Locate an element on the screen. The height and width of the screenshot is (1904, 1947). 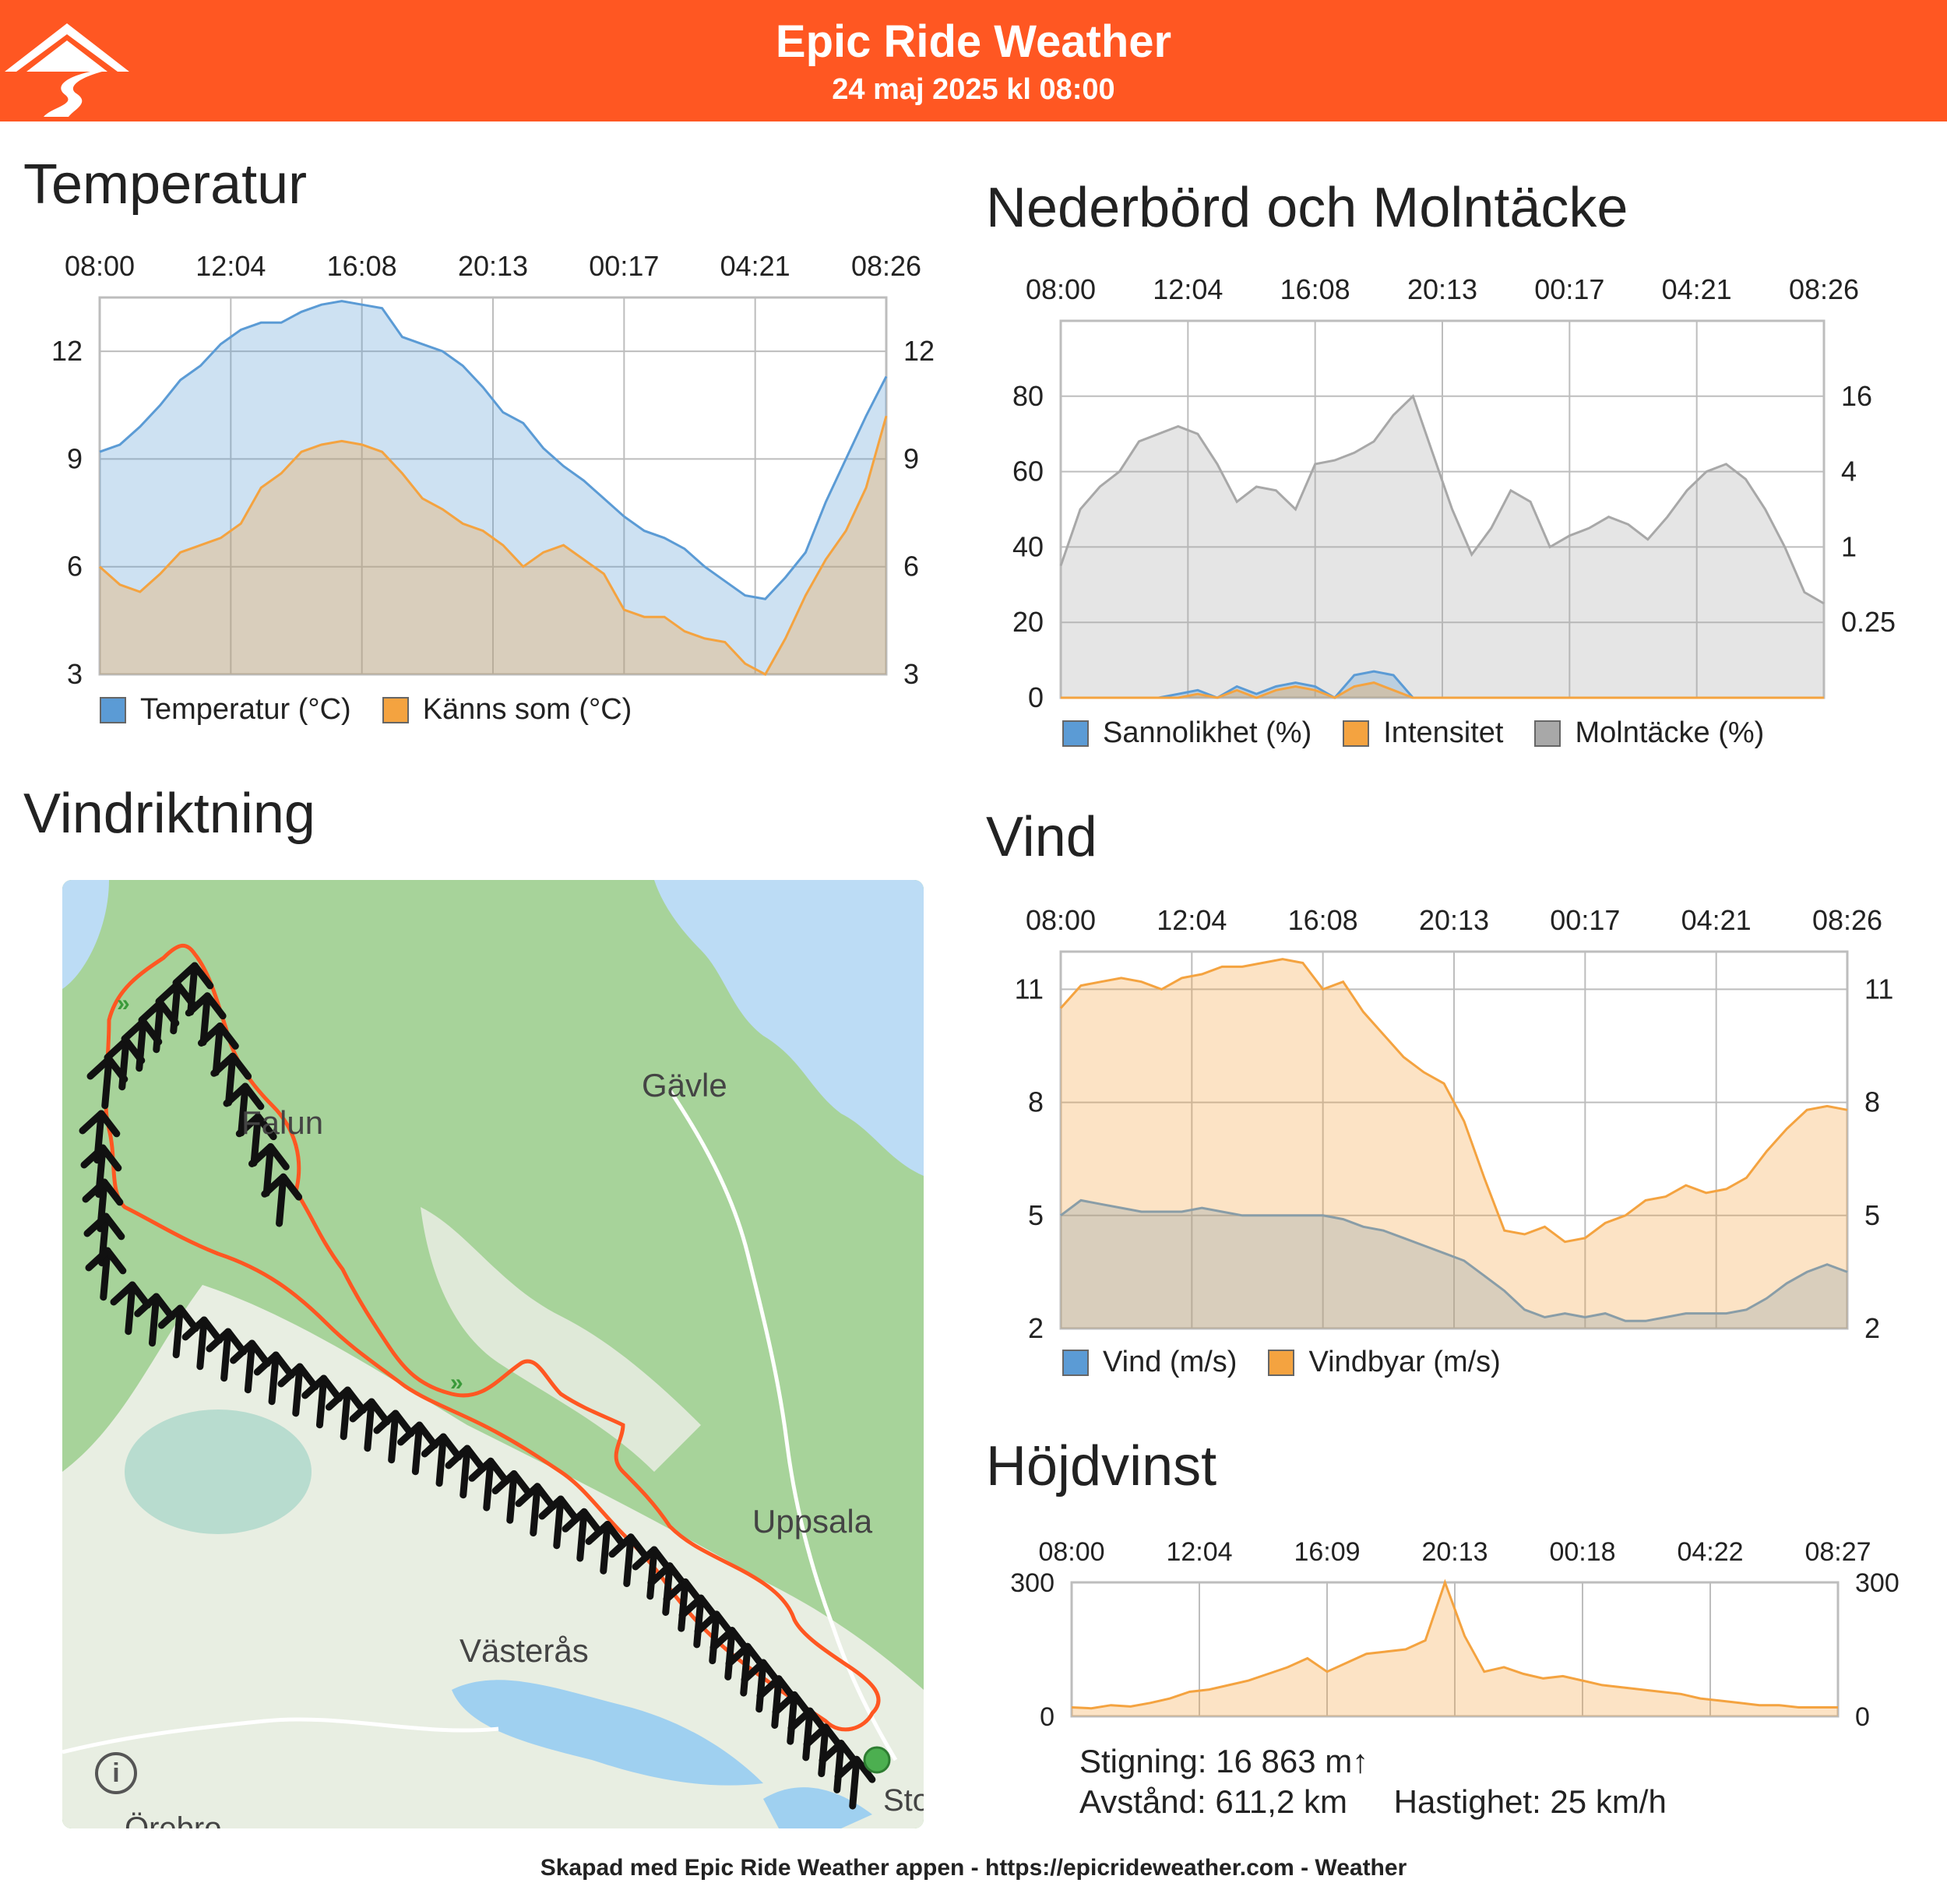
precipitation-title: Nederbörd och Molntäcke is located at coordinates (1307, 208).